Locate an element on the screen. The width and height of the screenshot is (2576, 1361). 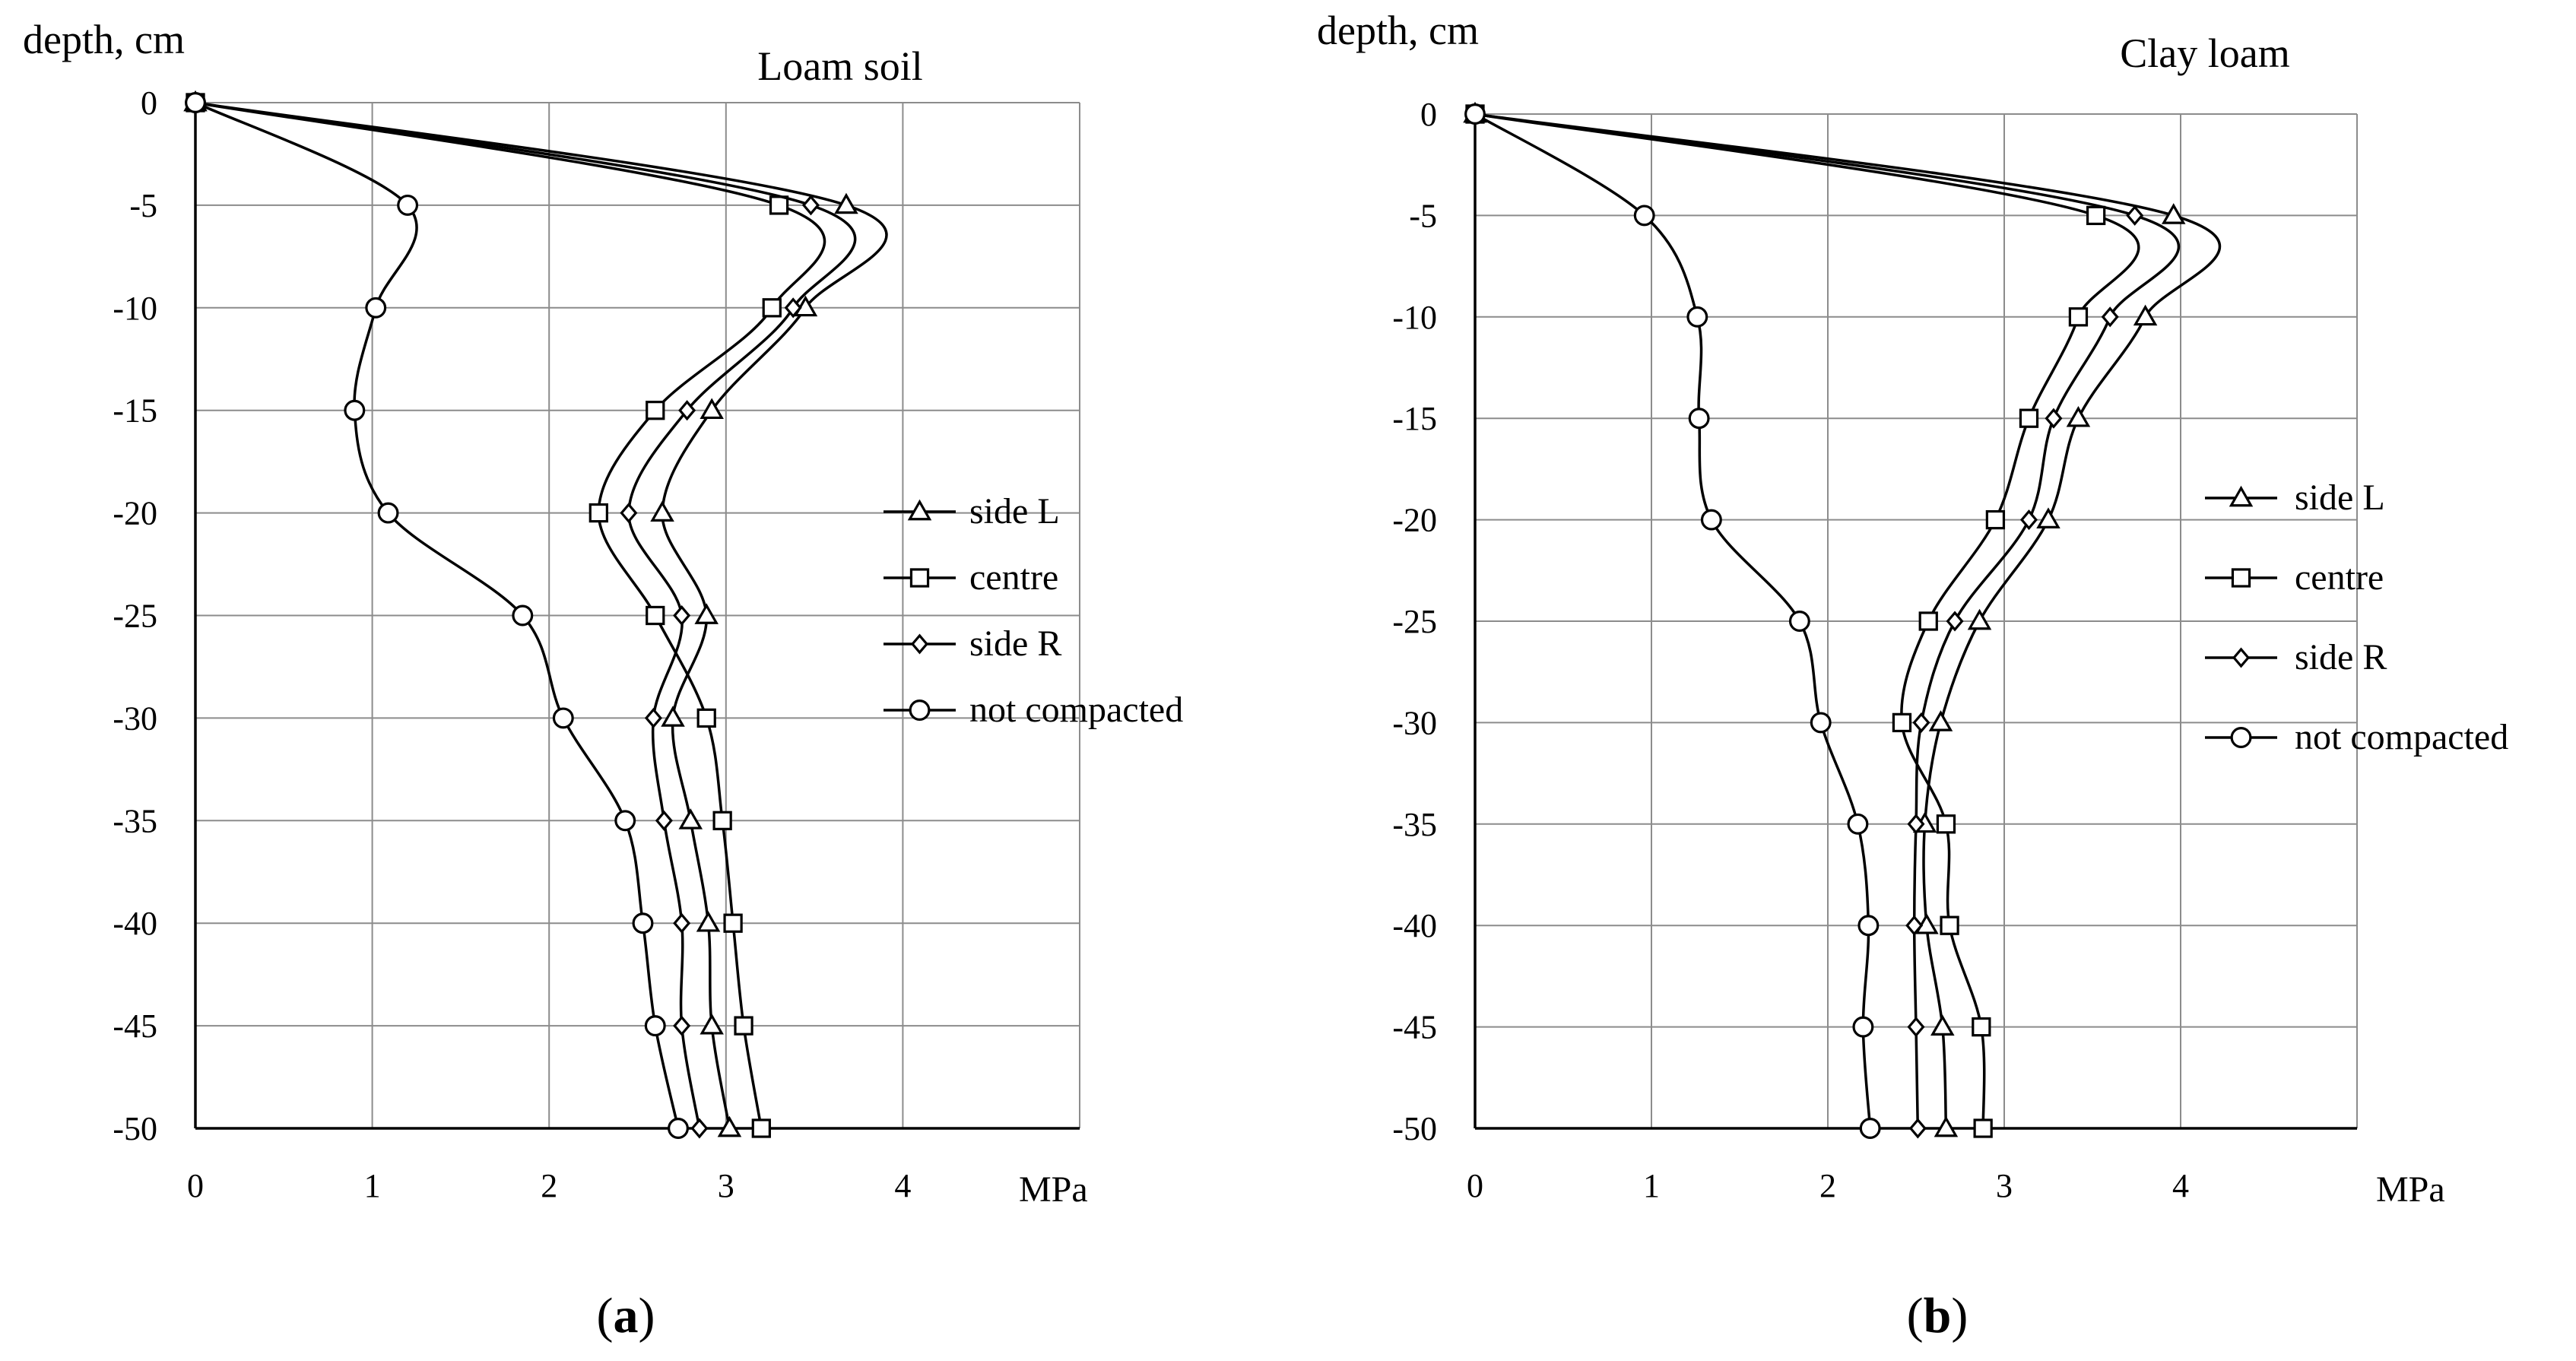
y-tick-label: -15 is located at coordinates (1414, 418).